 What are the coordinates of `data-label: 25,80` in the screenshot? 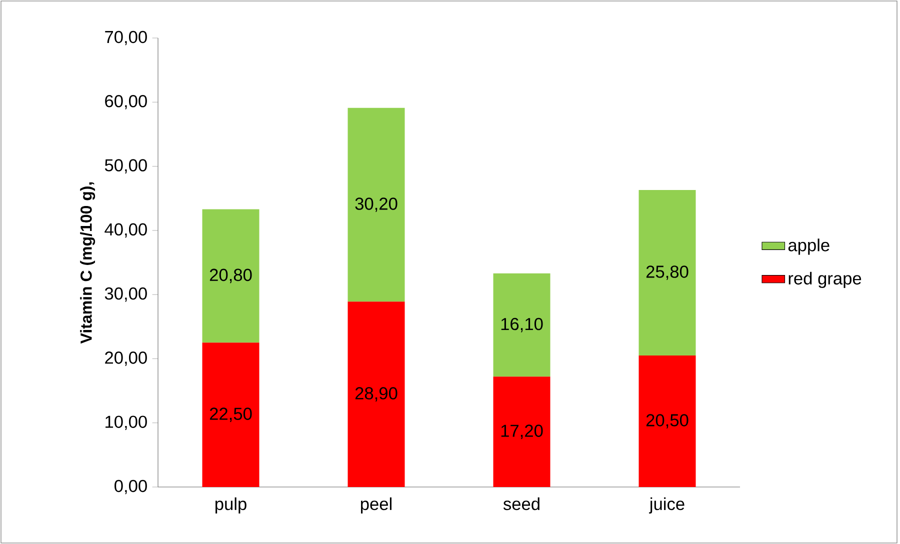 It's located at (667, 273).